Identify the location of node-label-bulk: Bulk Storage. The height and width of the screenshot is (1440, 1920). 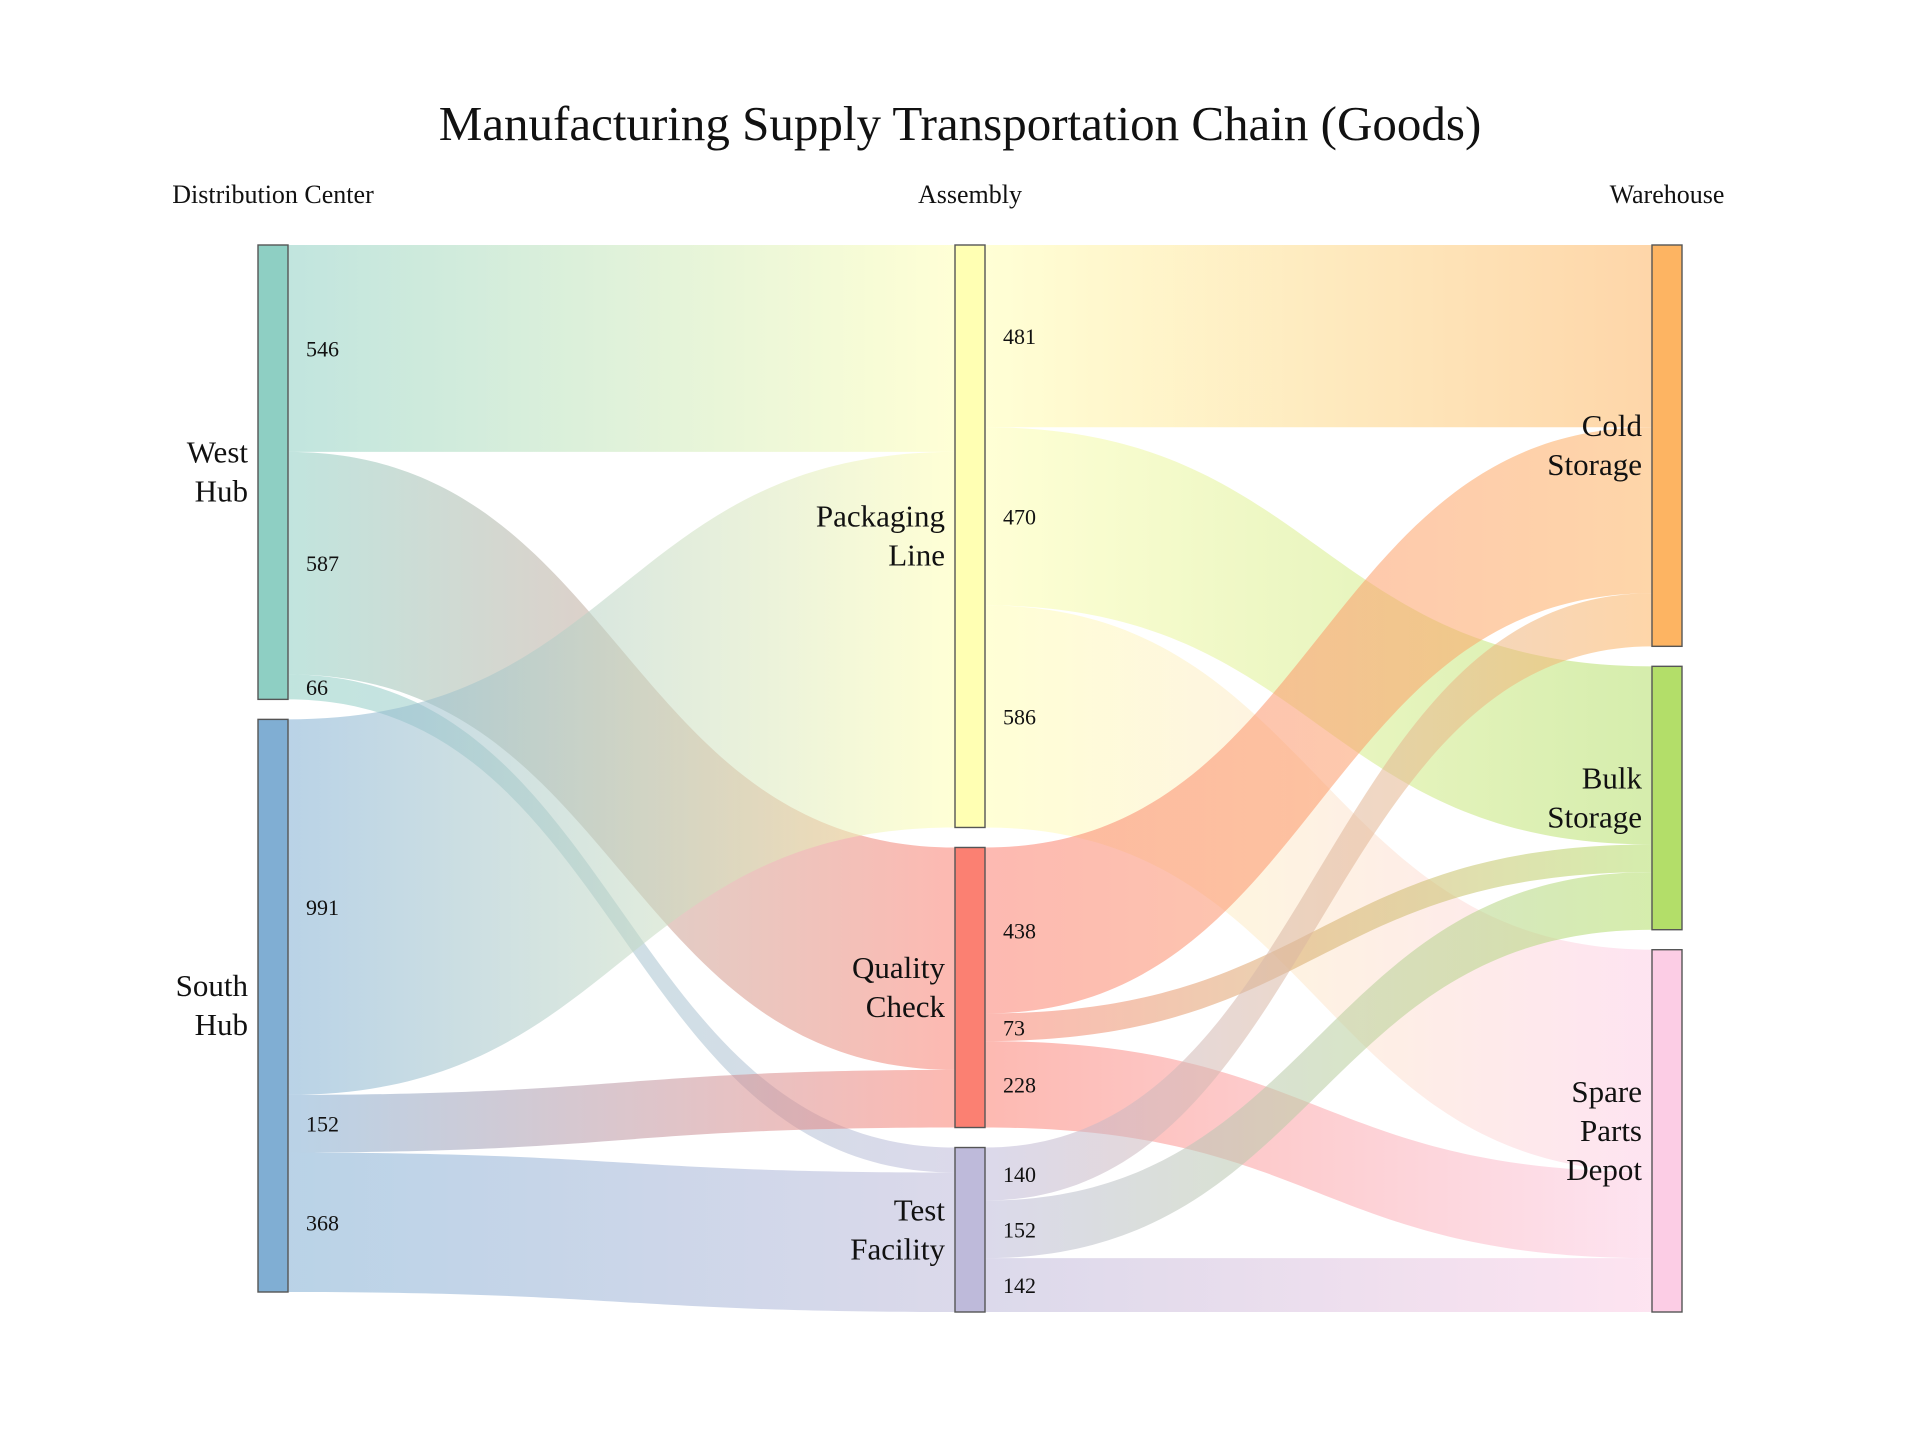
(1594, 798).